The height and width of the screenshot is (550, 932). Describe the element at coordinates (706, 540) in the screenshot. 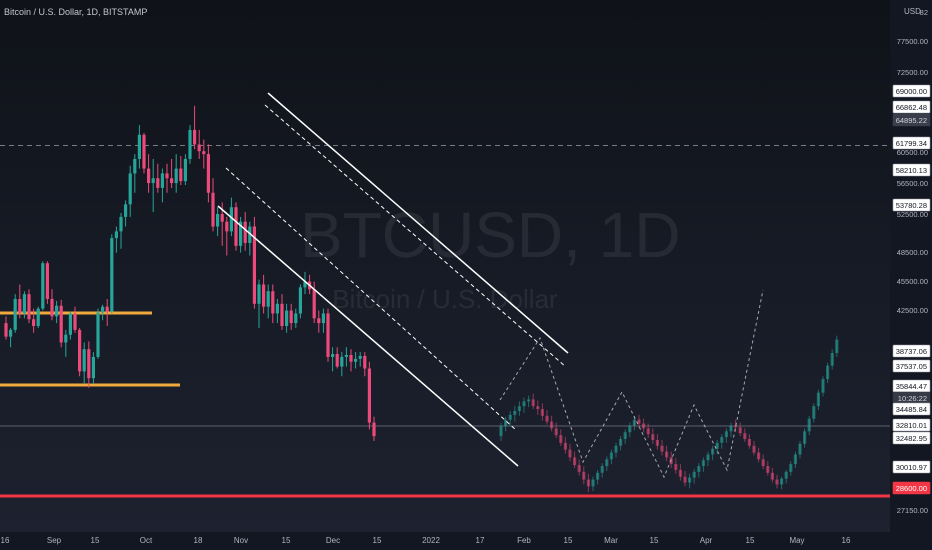

I see `time-axis-tick: Apr` at that location.